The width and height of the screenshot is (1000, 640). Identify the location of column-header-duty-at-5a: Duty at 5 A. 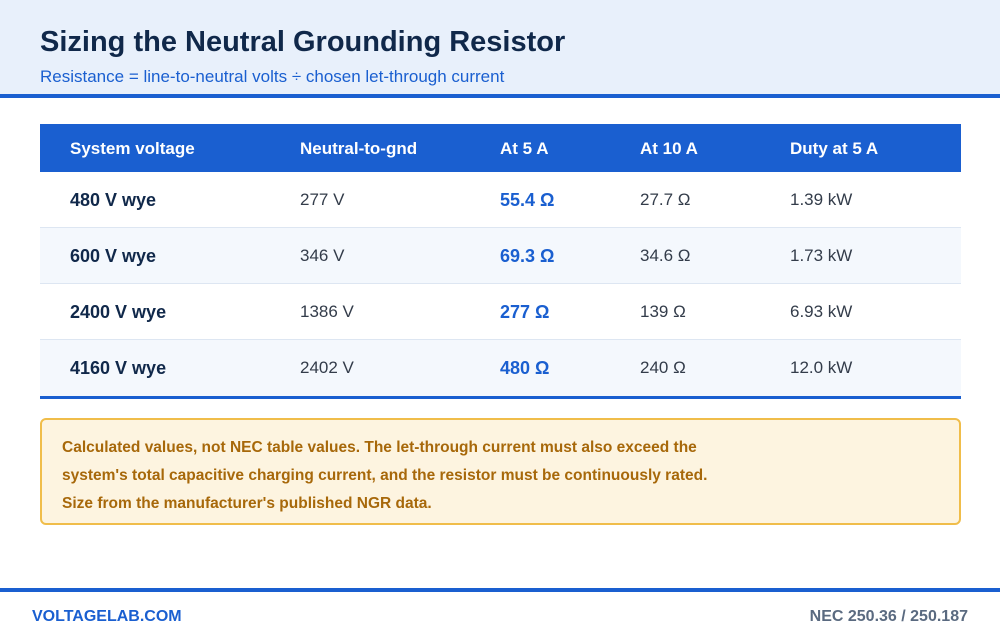
(834, 148).